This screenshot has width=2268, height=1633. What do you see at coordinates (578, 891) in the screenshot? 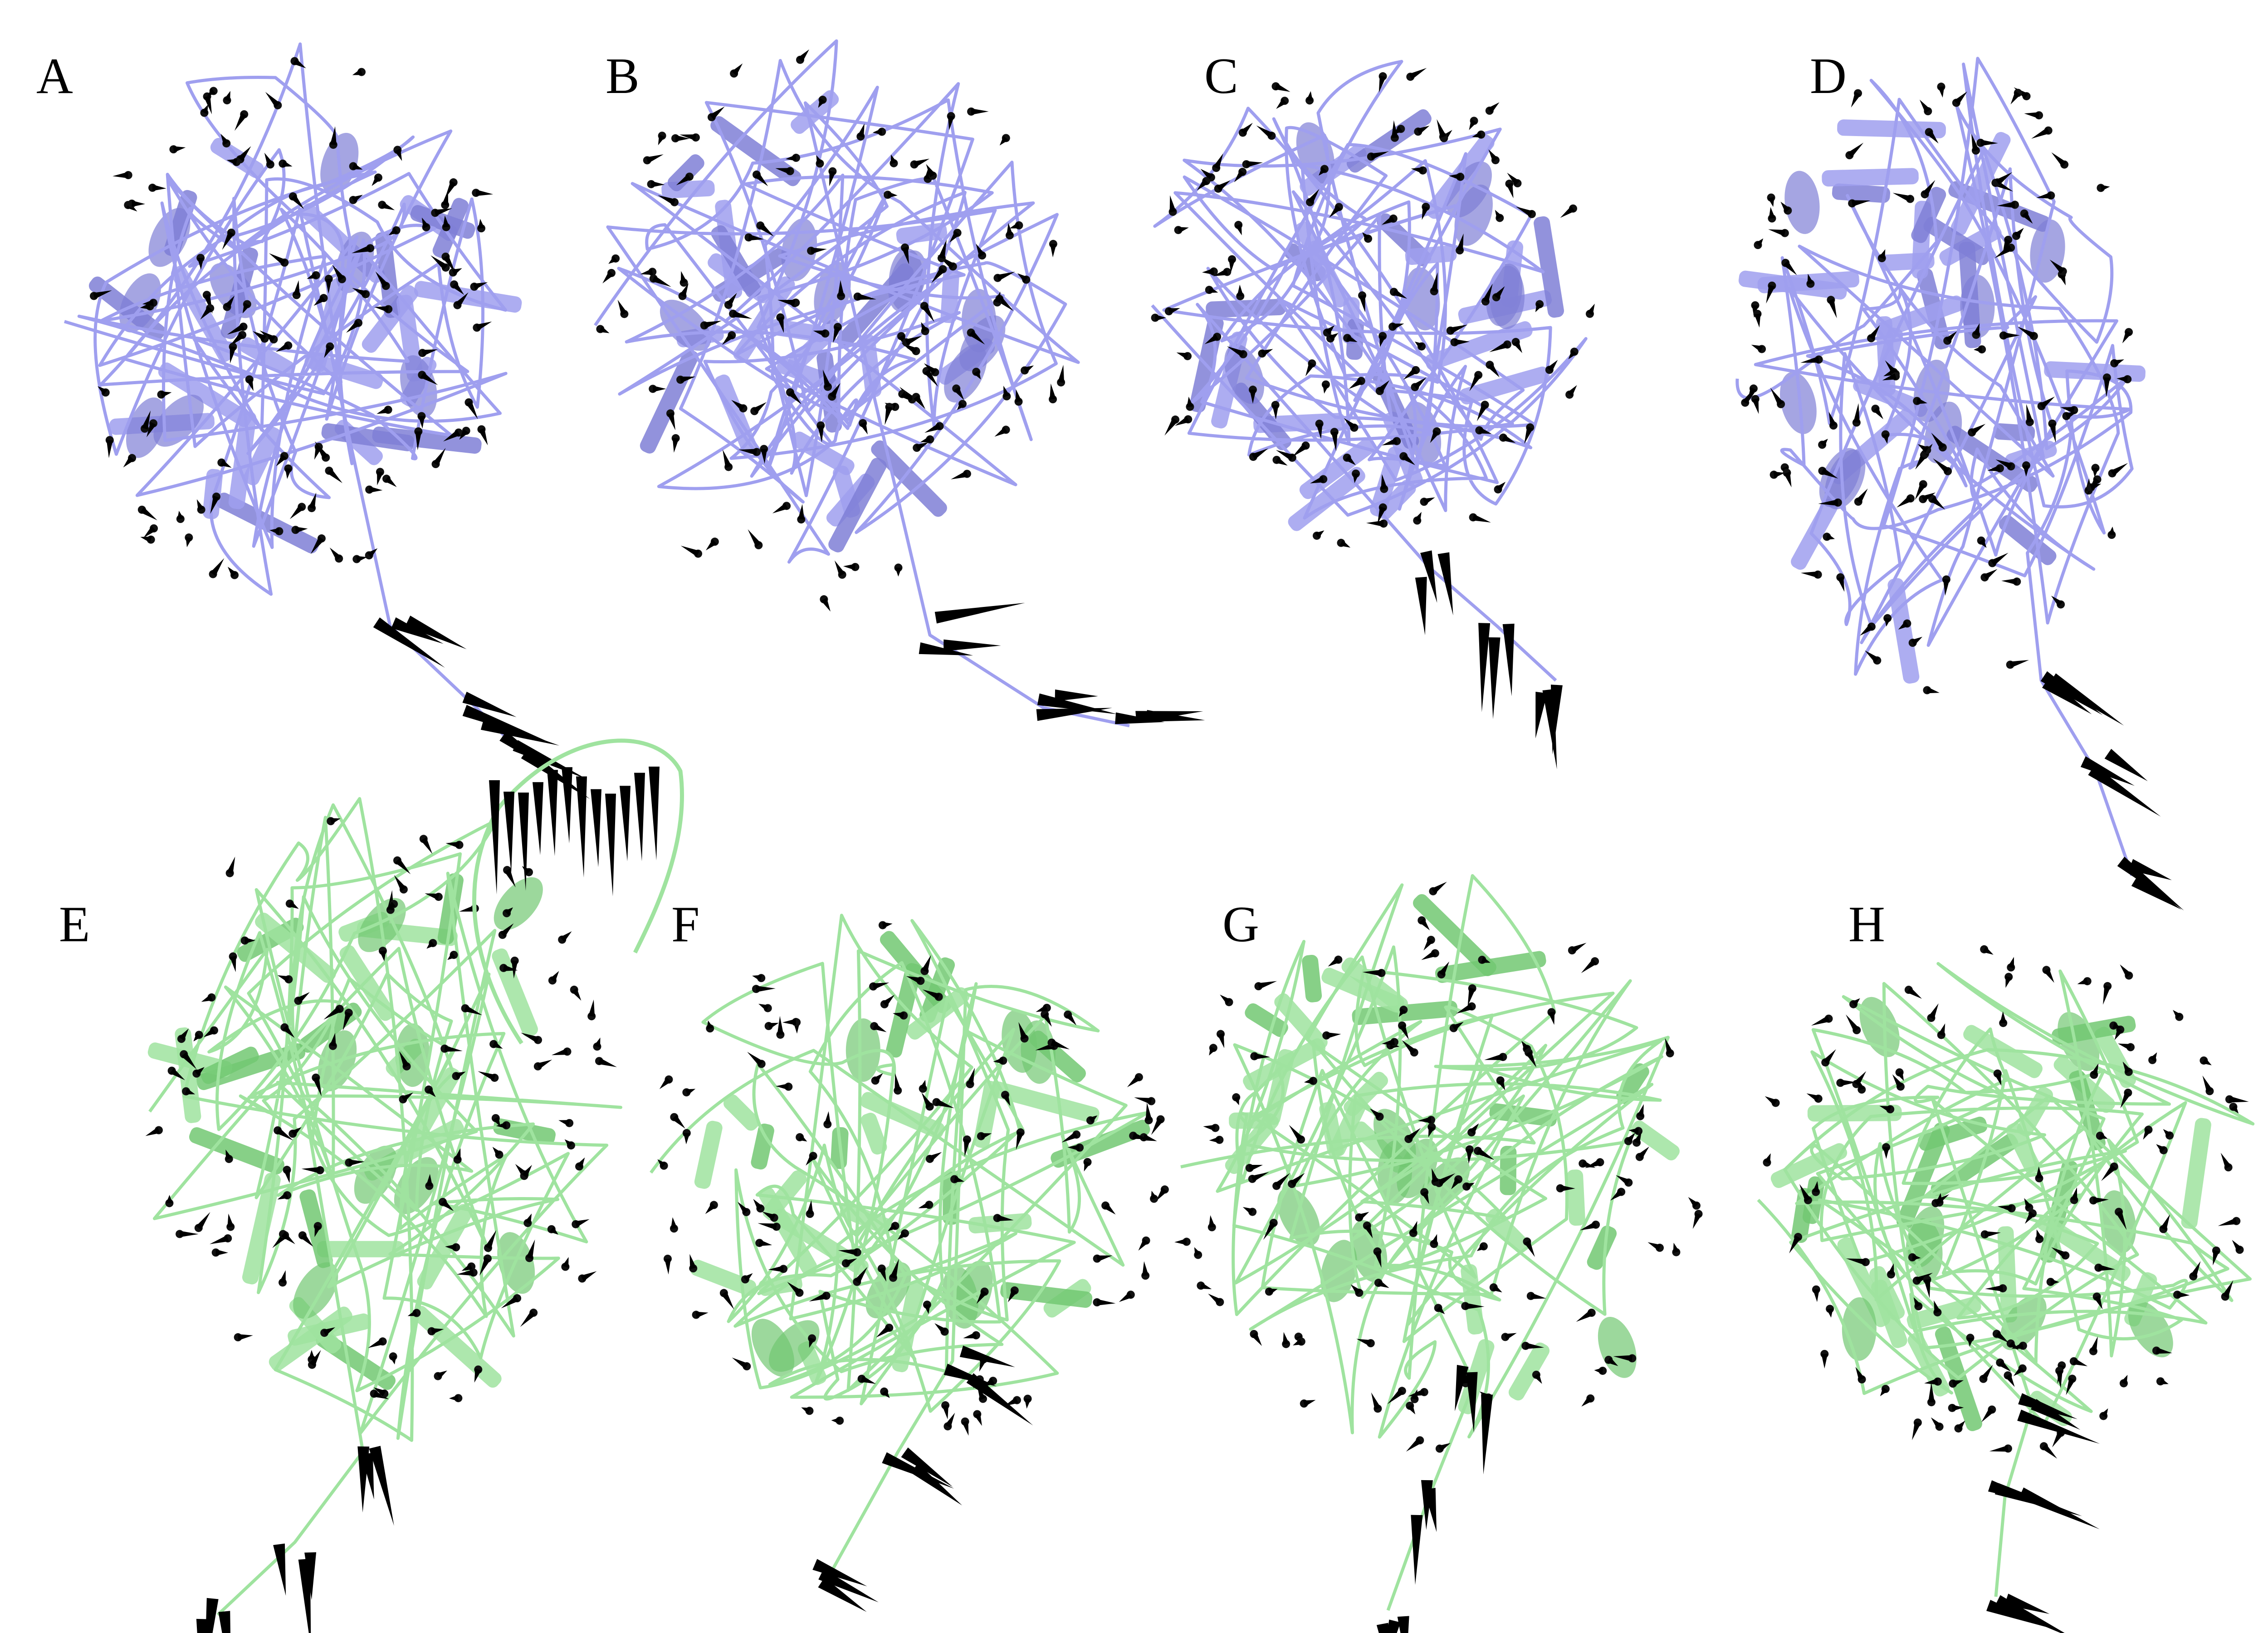
I see `extended-loop` at bounding box center [578, 891].